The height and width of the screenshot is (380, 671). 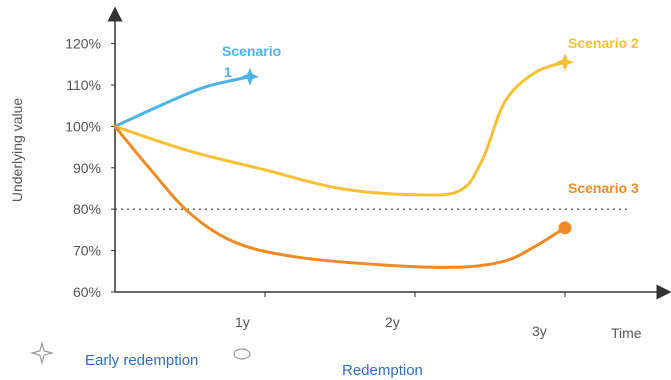 What do you see at coordinates (87, 251) in the screenshot?
I see `y-tick-label: 70%` at bounding box center [87, 251].